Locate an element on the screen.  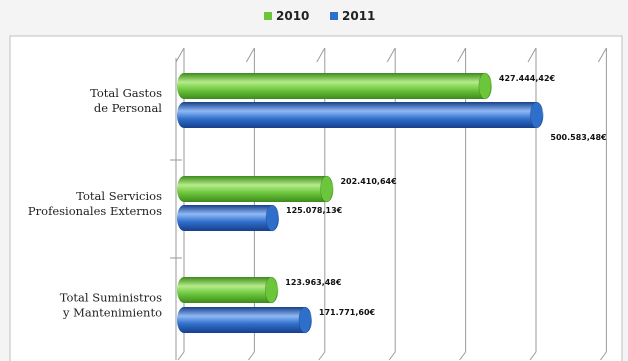
bar-2010-2: 123.963,48€ is located at coordinates (259, 290).